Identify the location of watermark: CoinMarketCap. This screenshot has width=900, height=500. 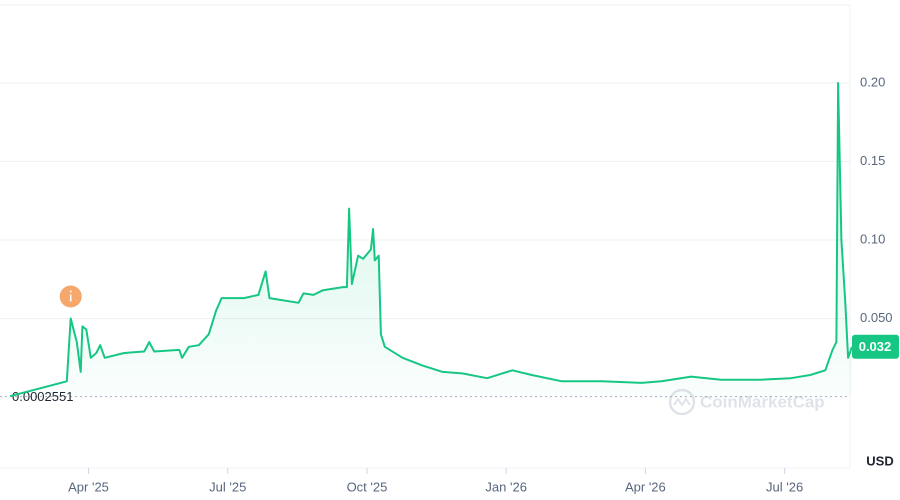
(746, 402).